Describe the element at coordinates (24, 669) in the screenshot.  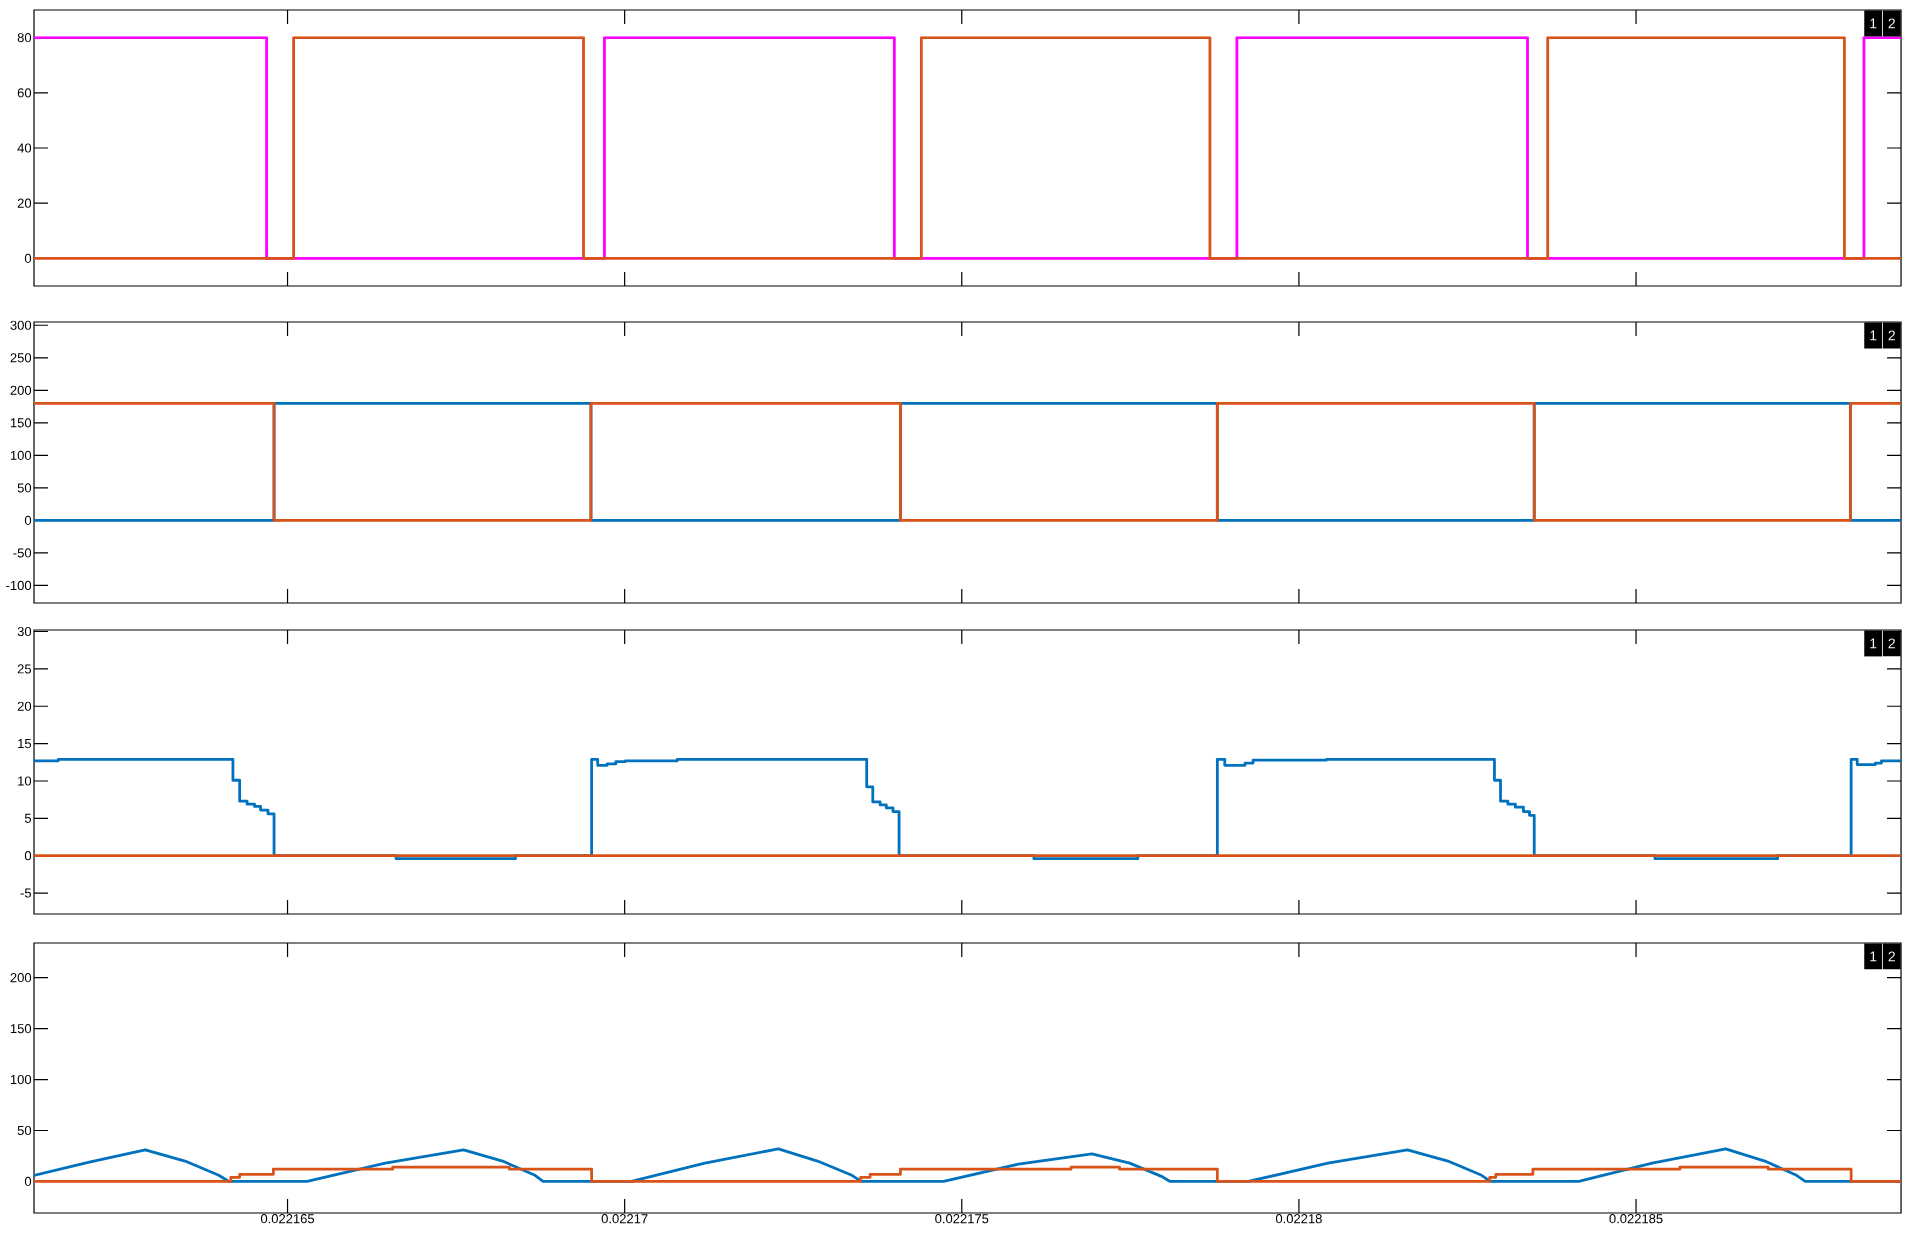
I see `y-tick-label: 25` at that location.